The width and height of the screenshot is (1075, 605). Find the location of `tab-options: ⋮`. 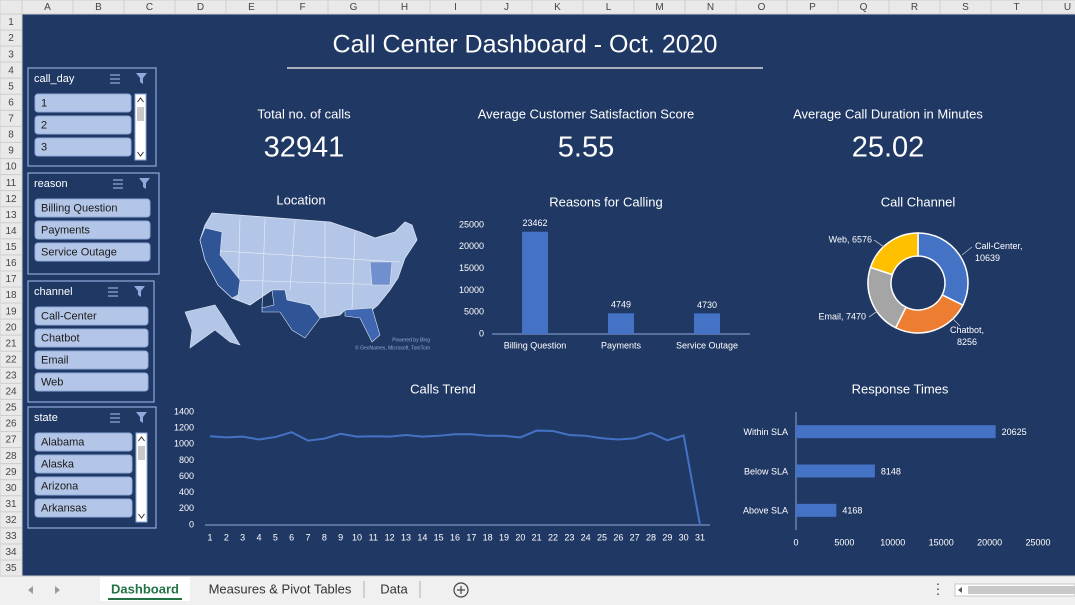

tab-options: ⋮ is located at coordinates (938, 589).